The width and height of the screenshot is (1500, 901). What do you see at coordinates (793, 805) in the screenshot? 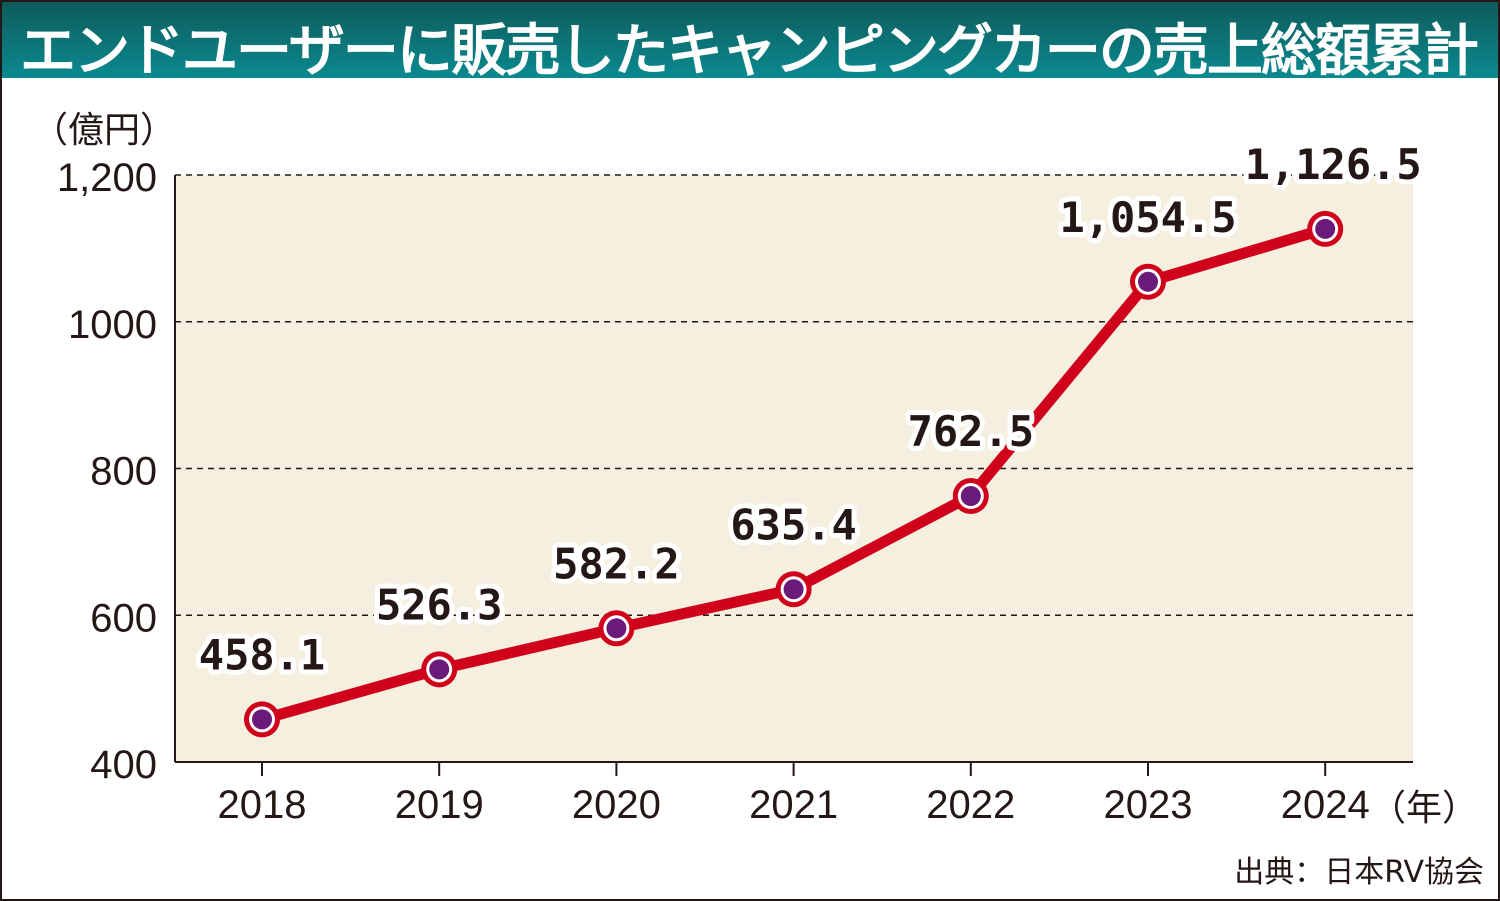
I see `x-tick-label: 2021` at bounding box center [793, 805].